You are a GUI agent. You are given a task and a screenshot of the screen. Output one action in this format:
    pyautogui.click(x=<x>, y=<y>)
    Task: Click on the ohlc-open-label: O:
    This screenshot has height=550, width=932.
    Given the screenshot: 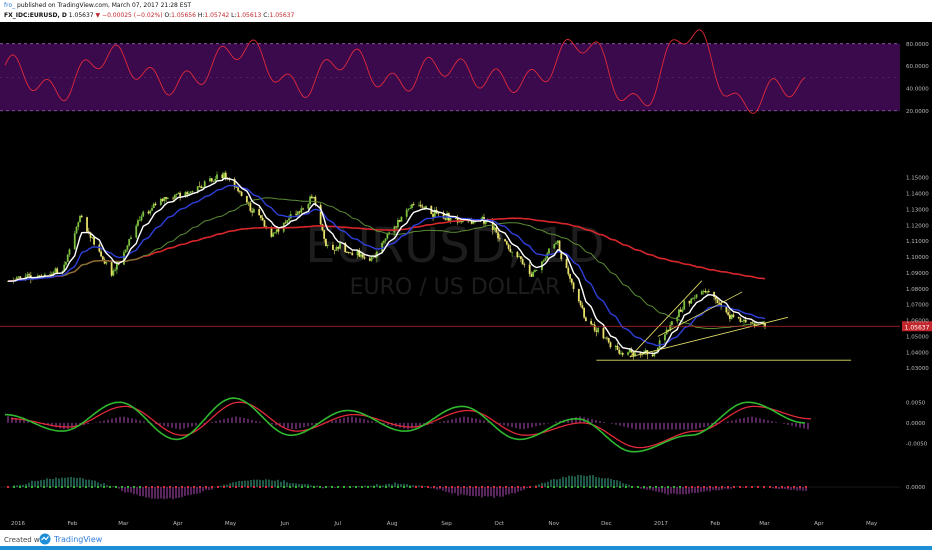 What is the action you would take?
    pyautogui.click(x=168, y=15)
    